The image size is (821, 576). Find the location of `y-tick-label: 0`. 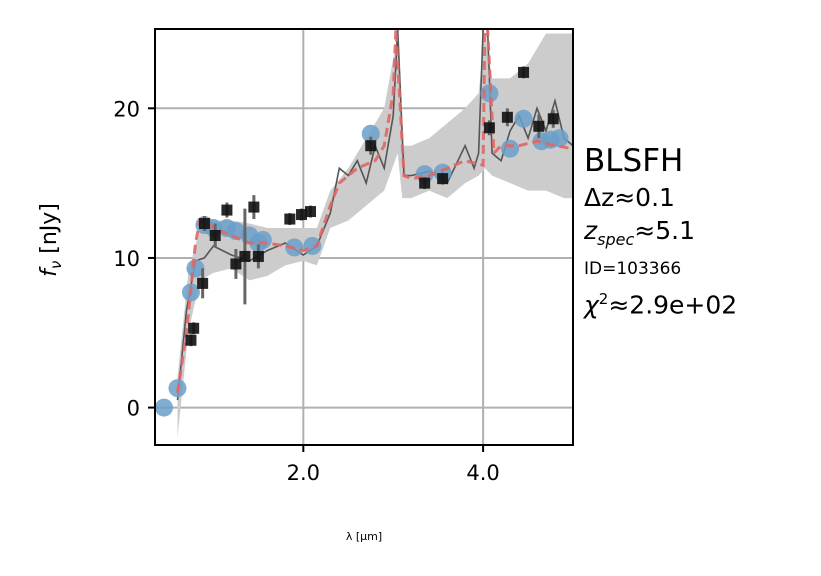

y-tick-label: 0 is located at coordinates (133, 409).